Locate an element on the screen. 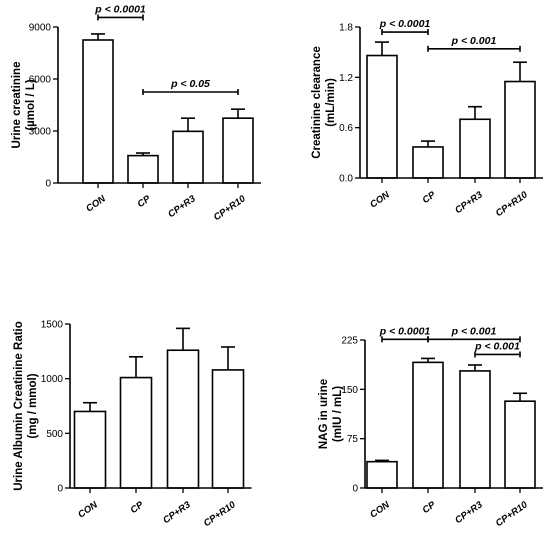 The image size is (550, 538). y-tick-label: 1.2 is located at coordinates (346, 78).